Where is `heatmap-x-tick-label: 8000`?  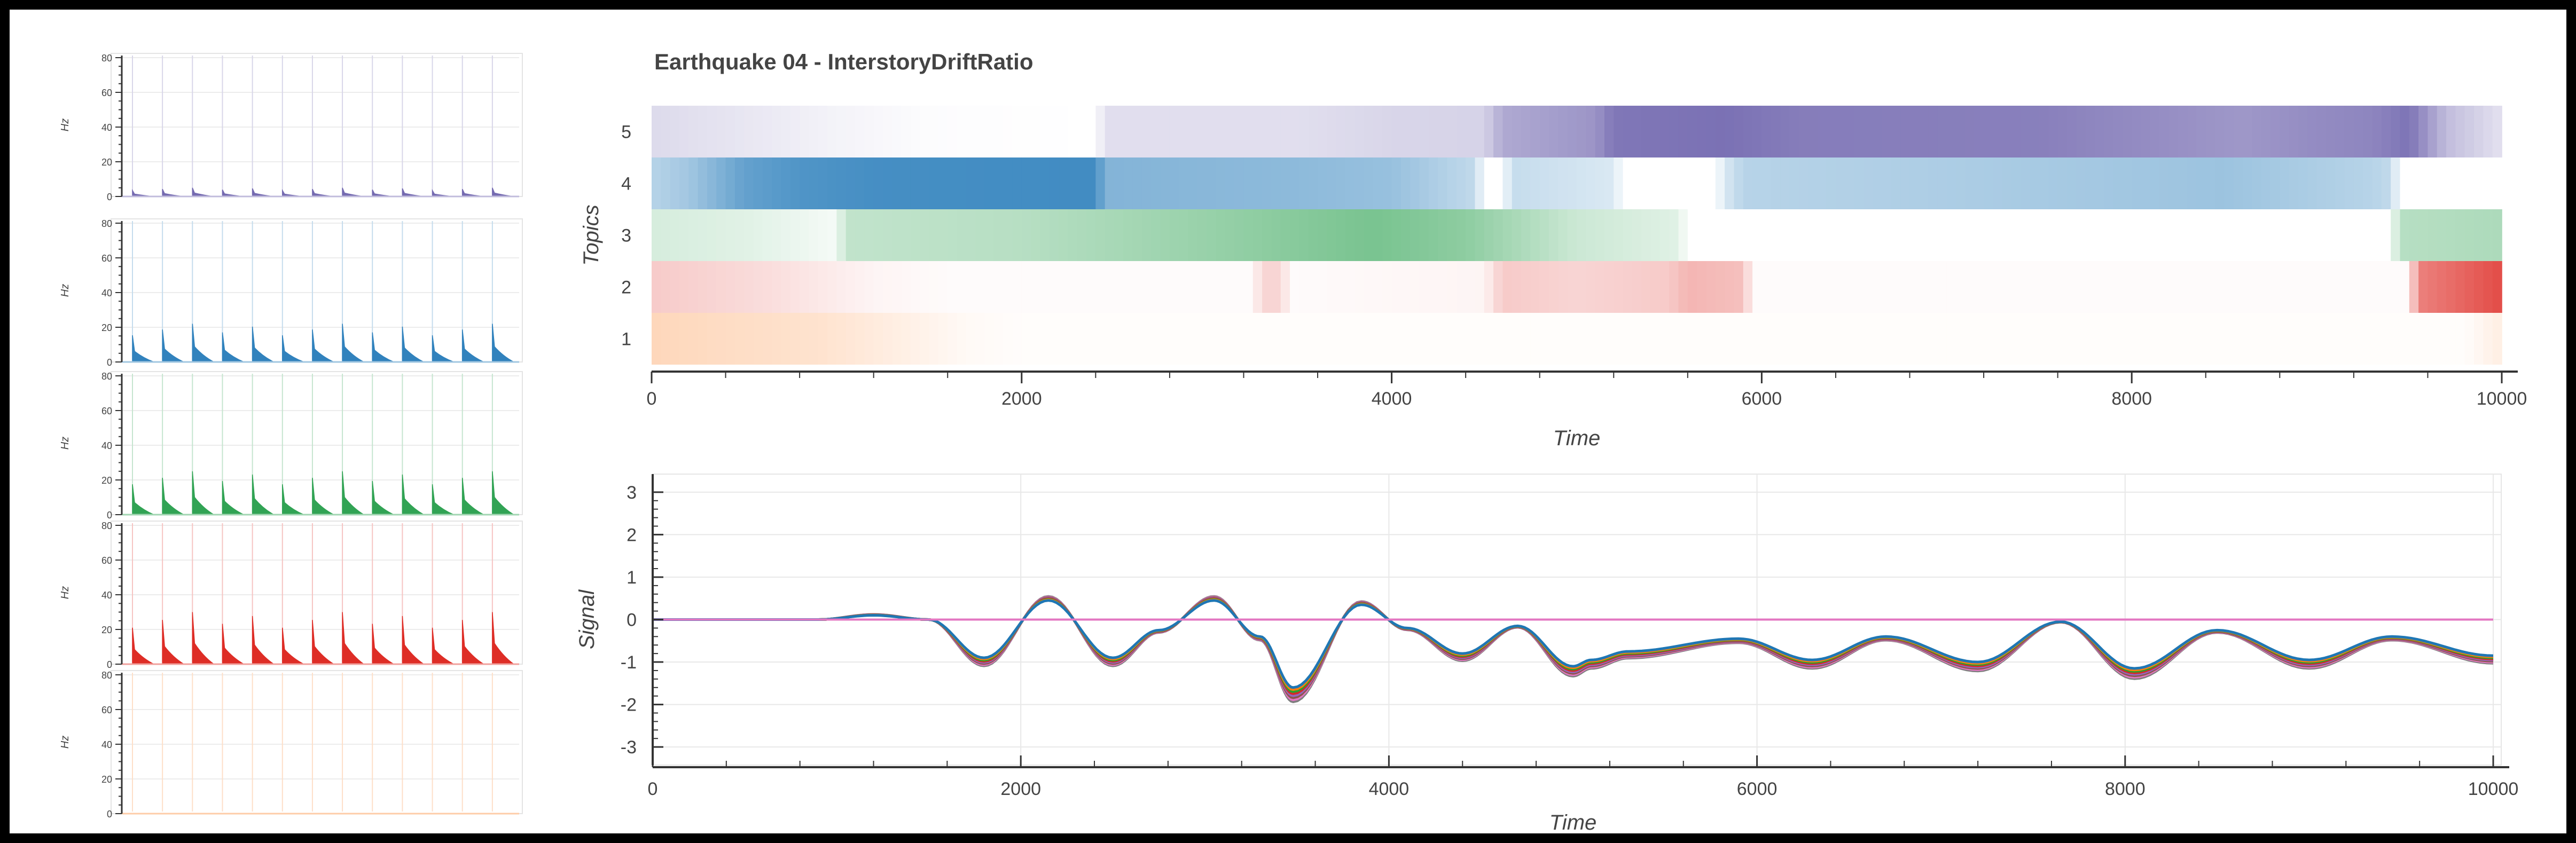
heatmap-x-tick-label: 8000 is located at coordinates (2131, 399).